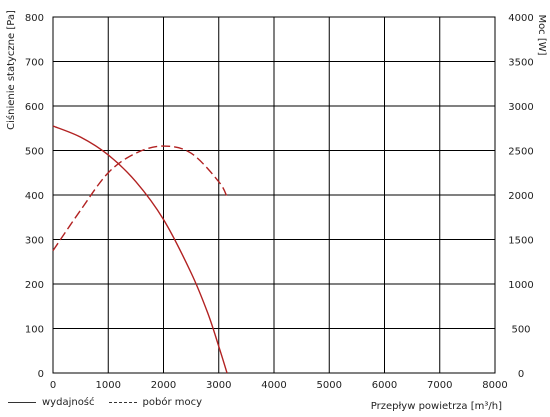 This screenshot has width=550, height=417. I want to click on legend-label-solid: wydajność, so click(68, 402).